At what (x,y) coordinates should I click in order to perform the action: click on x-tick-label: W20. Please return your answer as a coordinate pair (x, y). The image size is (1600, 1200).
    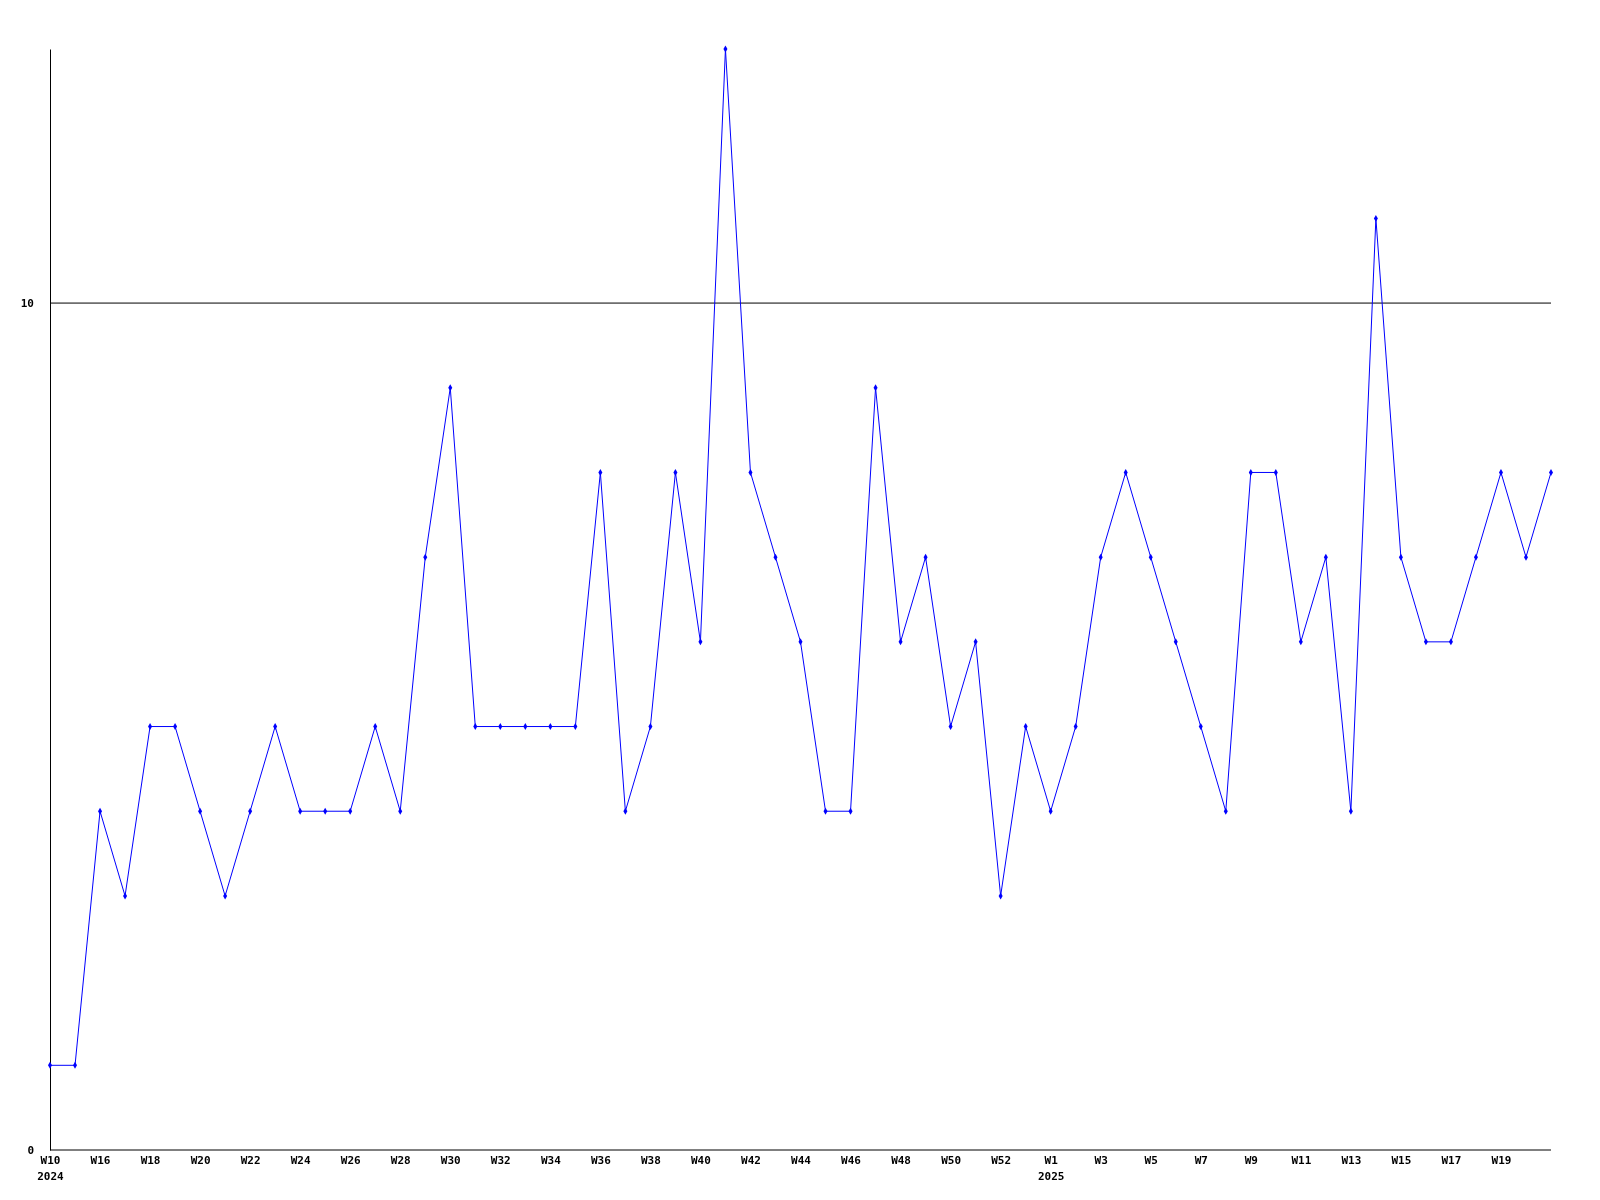
    Looking at the image, I should click on (200, 1160).